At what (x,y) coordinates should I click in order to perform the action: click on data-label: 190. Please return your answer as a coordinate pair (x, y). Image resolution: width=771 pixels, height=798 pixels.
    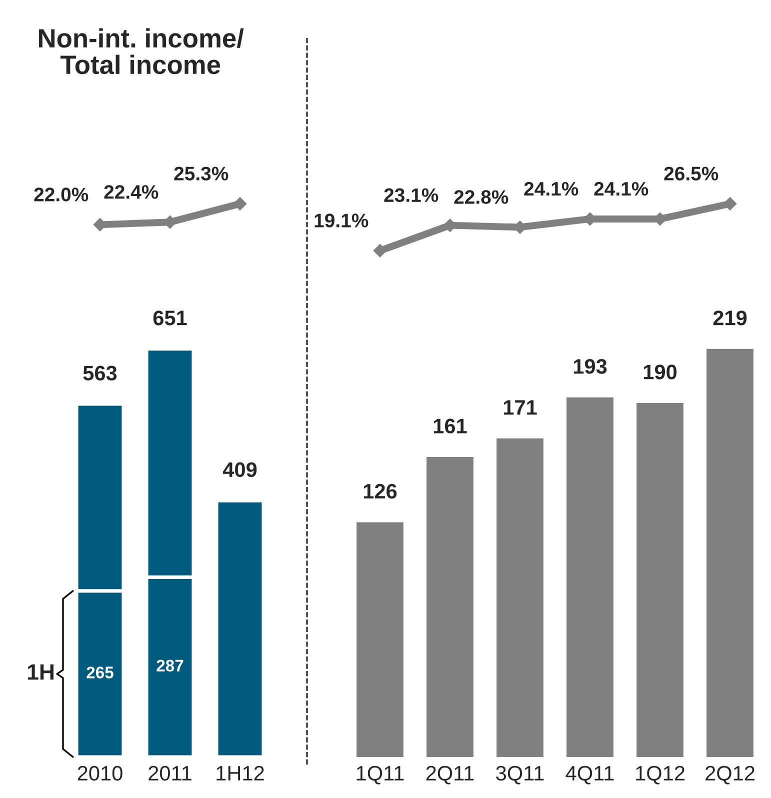
    Looking at the image, I should click on (660, 372).